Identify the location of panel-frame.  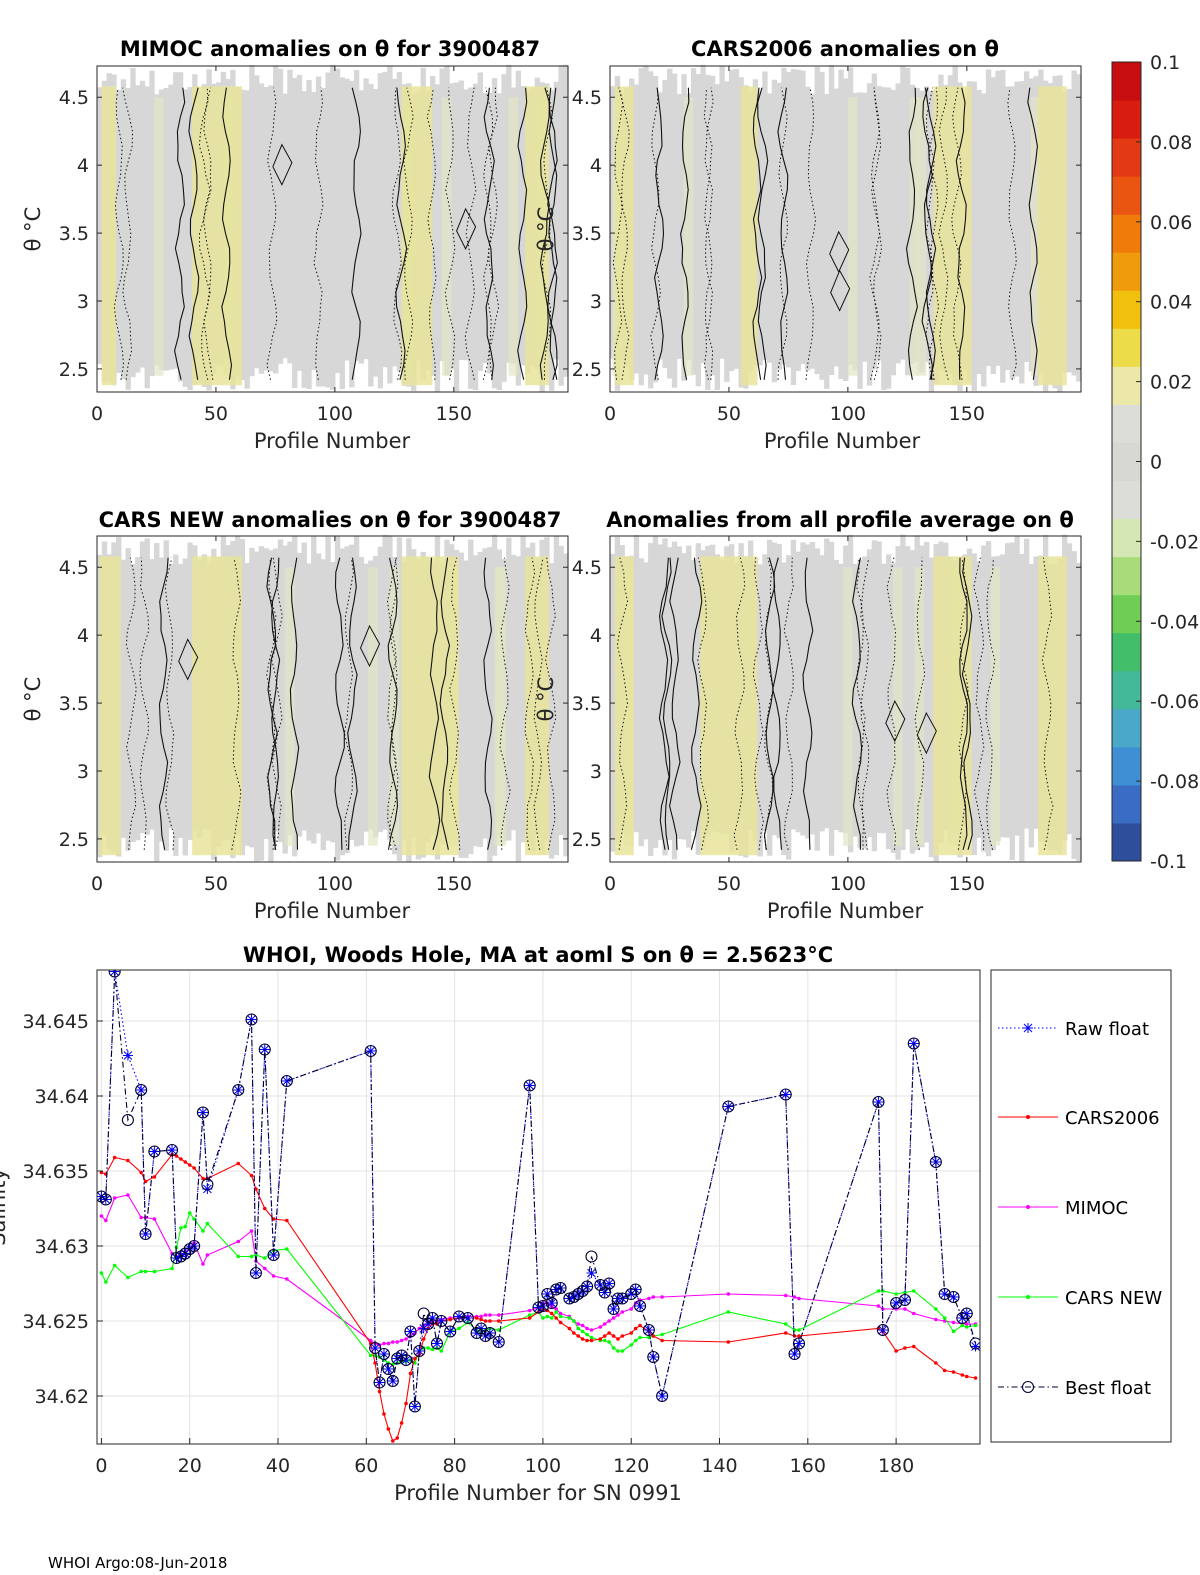
(332, 699).